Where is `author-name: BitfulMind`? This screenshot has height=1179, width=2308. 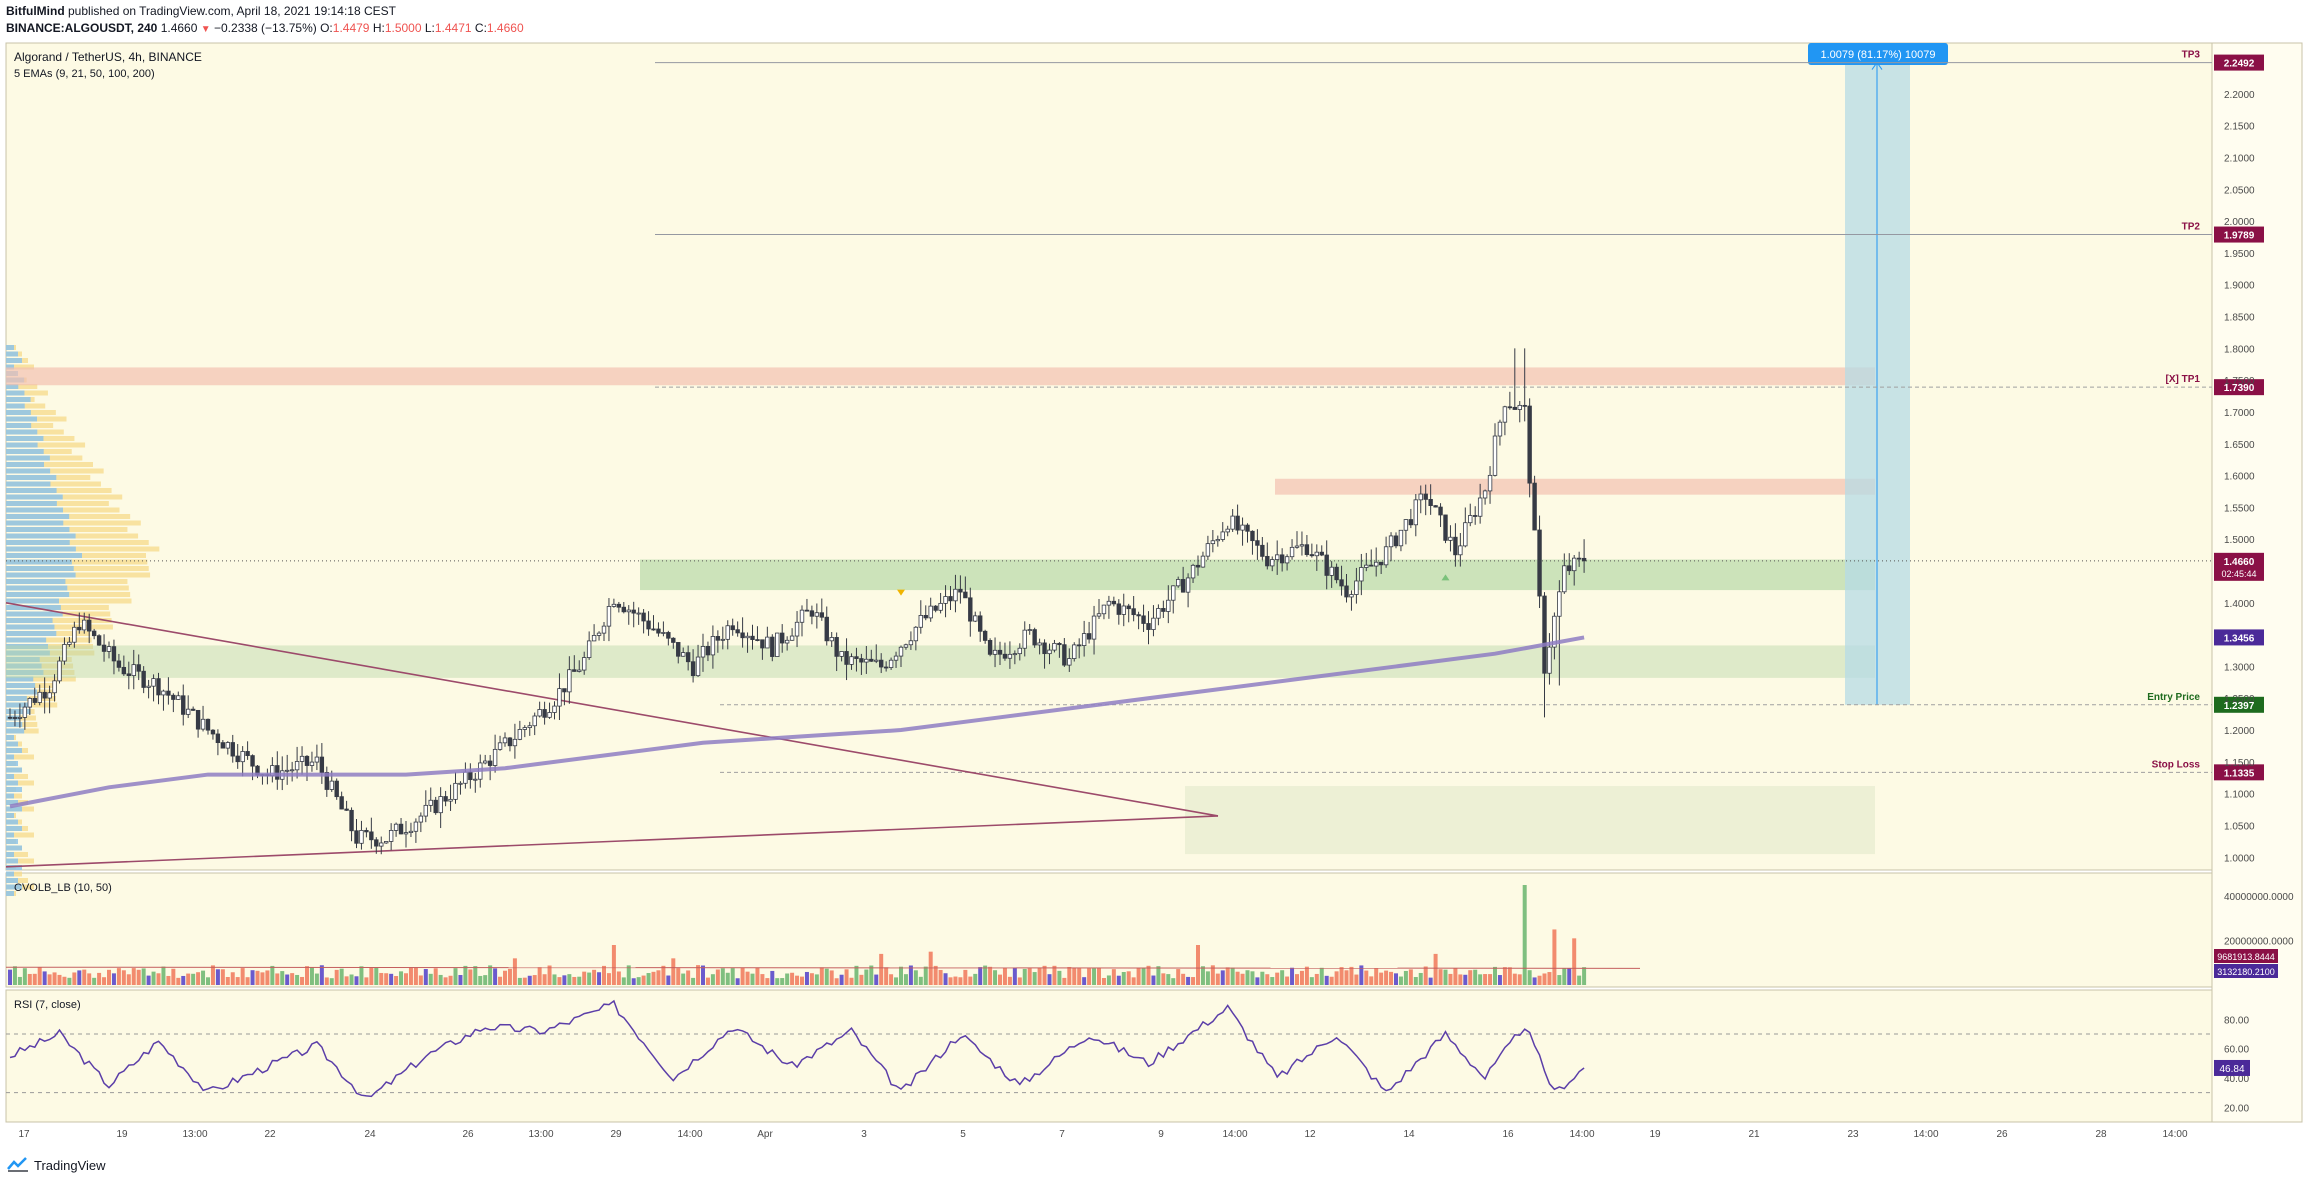
author-name: BitfulMind is located at coordinates (35, 11).